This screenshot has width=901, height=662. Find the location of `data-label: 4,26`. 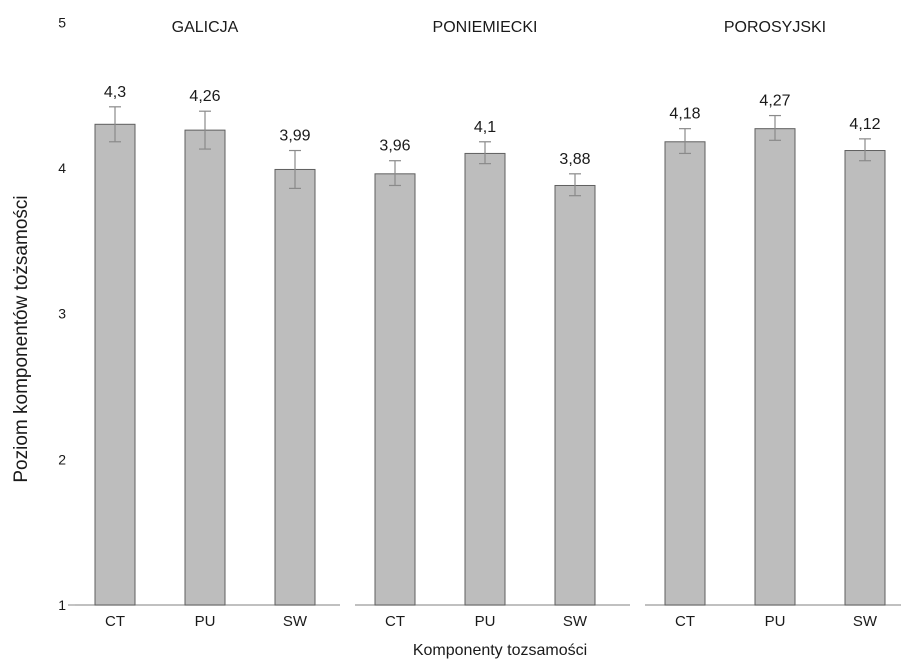

data-label: 4,26 is located at coordinates (204, 96).